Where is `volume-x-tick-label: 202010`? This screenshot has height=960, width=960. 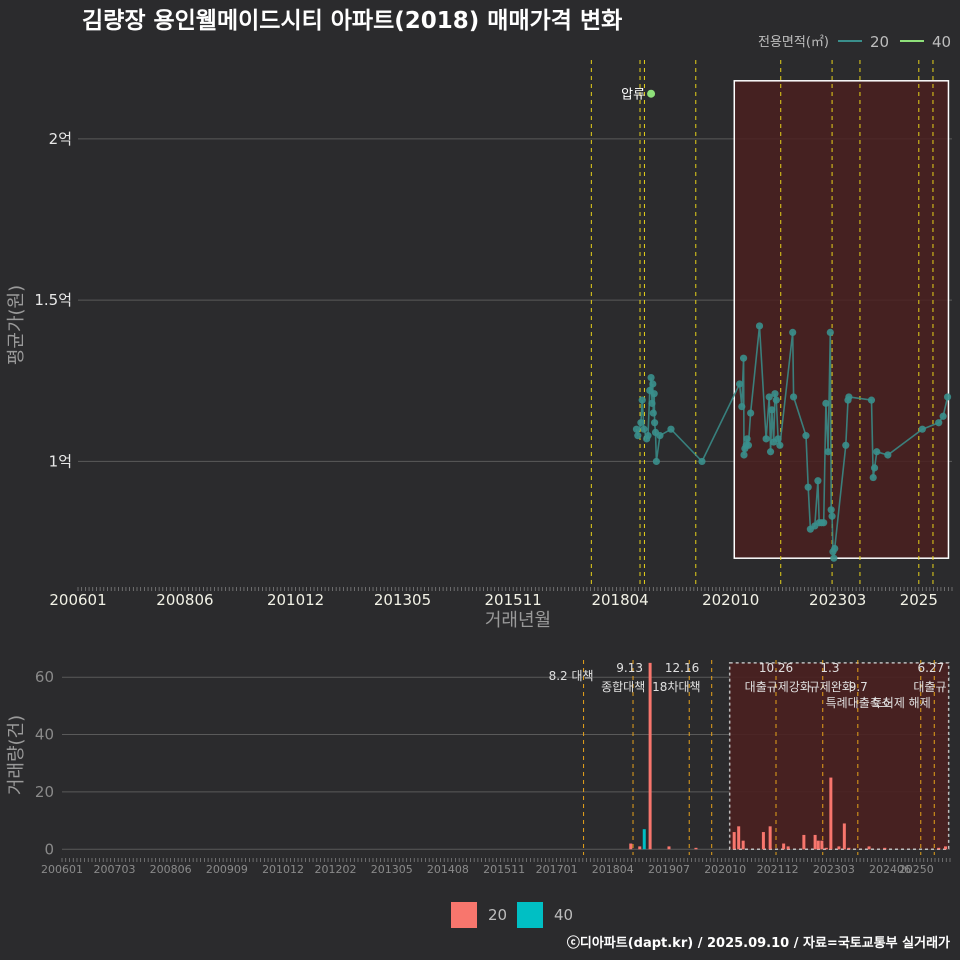 volume-x-tick-label: 202010 is located at coordinates (725, 869).